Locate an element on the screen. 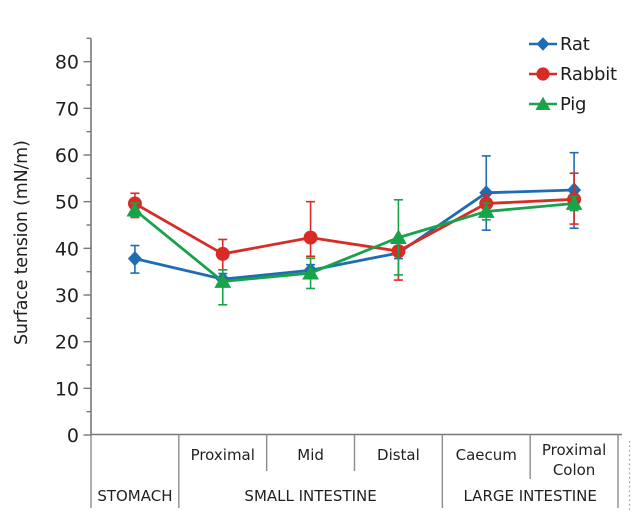  y-tick-label-10: 10 is located at coordinates (67, 389).